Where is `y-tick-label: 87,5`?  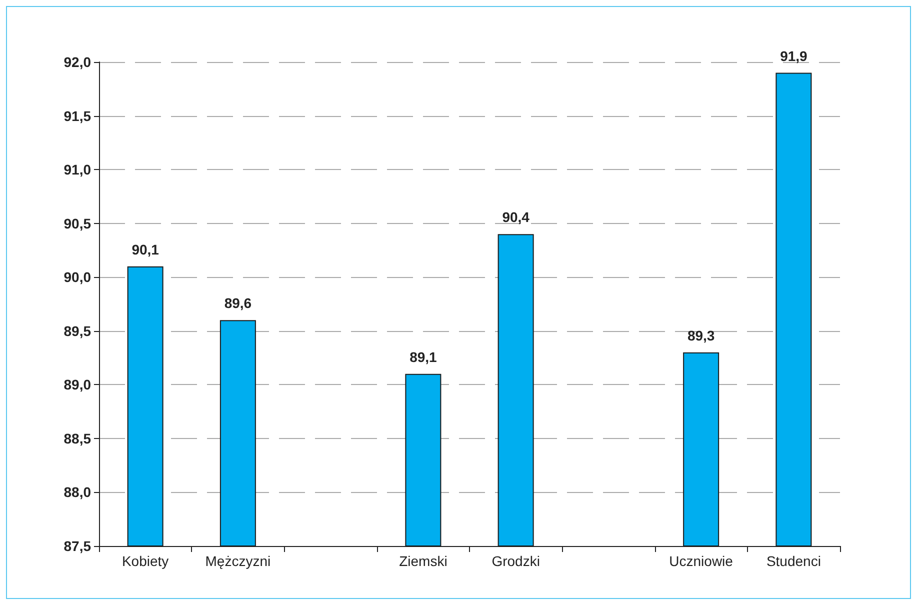 y-tick-label: 87,5 is located at coordinates (78, 546).